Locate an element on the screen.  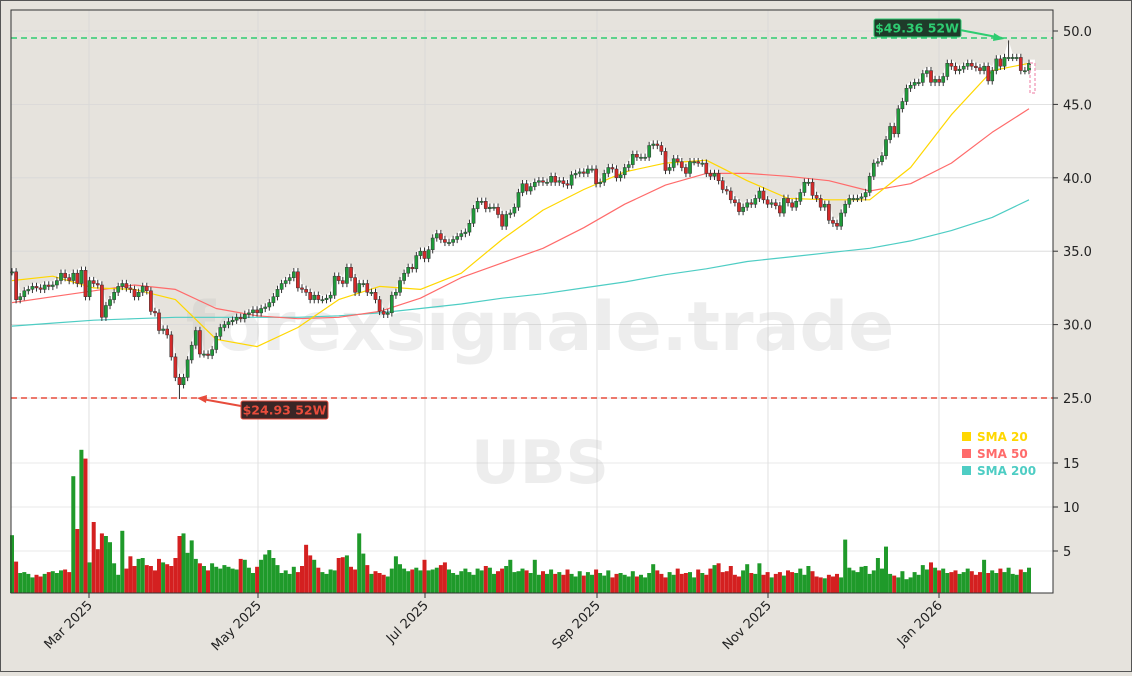
low-52w-badge is located at coordinates (284, 410).